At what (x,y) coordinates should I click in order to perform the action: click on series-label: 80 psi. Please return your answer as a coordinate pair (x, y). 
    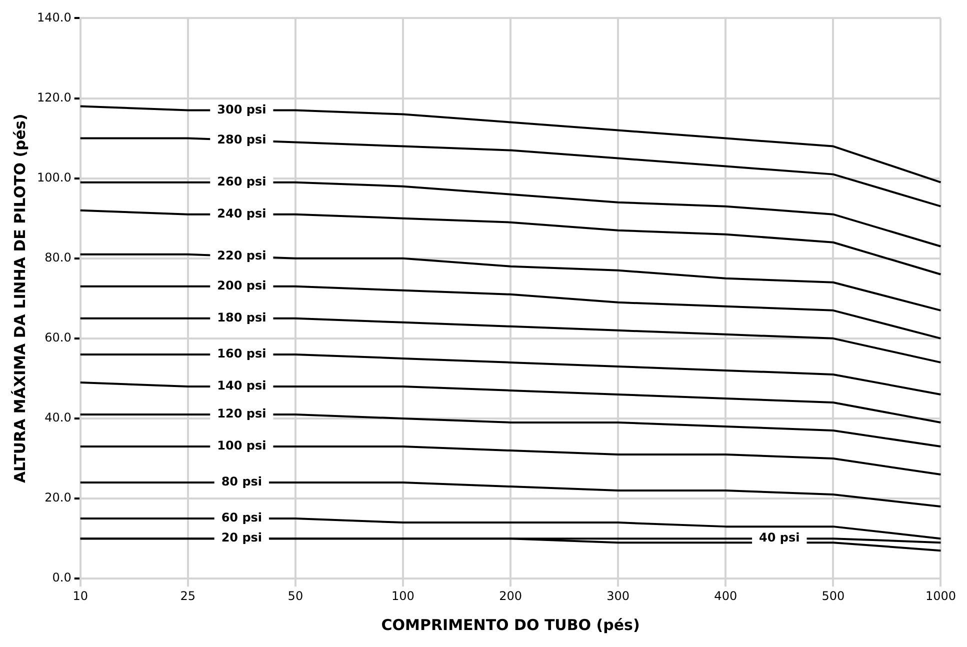
    Looking at the image, I should click on (241, 481).